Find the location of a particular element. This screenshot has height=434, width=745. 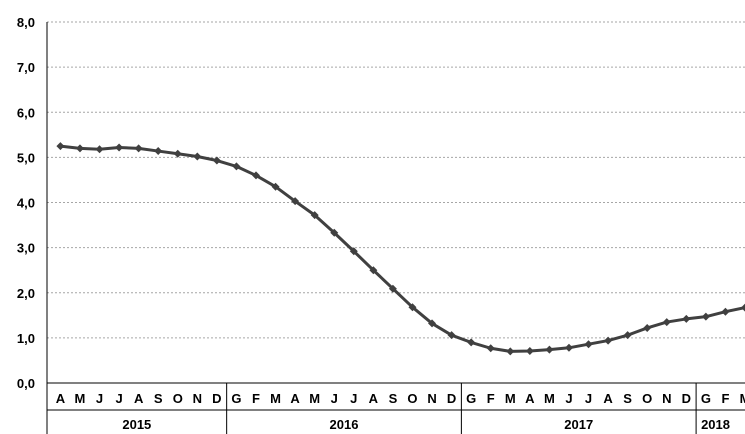

x-year-label: 2018 is located at coordinates (715, 424).